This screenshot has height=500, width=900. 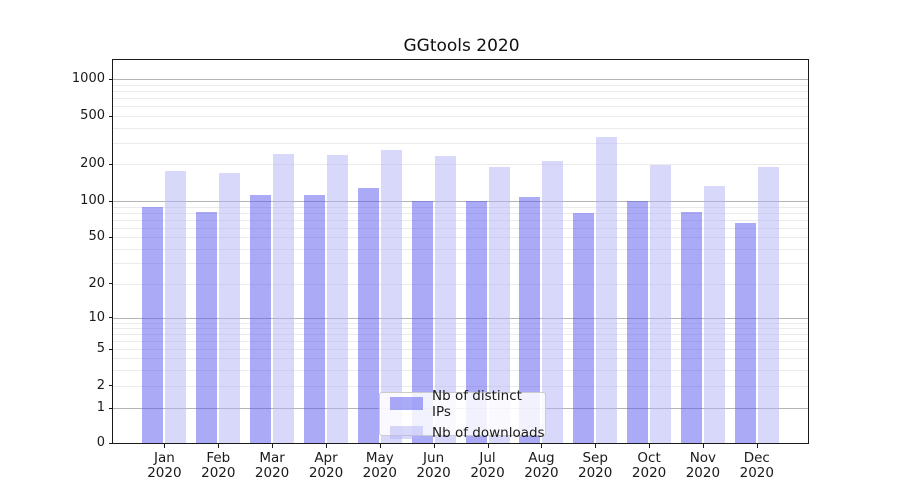 I want to click on bar-sep-distinct-ips, so click(x=584, y=328).